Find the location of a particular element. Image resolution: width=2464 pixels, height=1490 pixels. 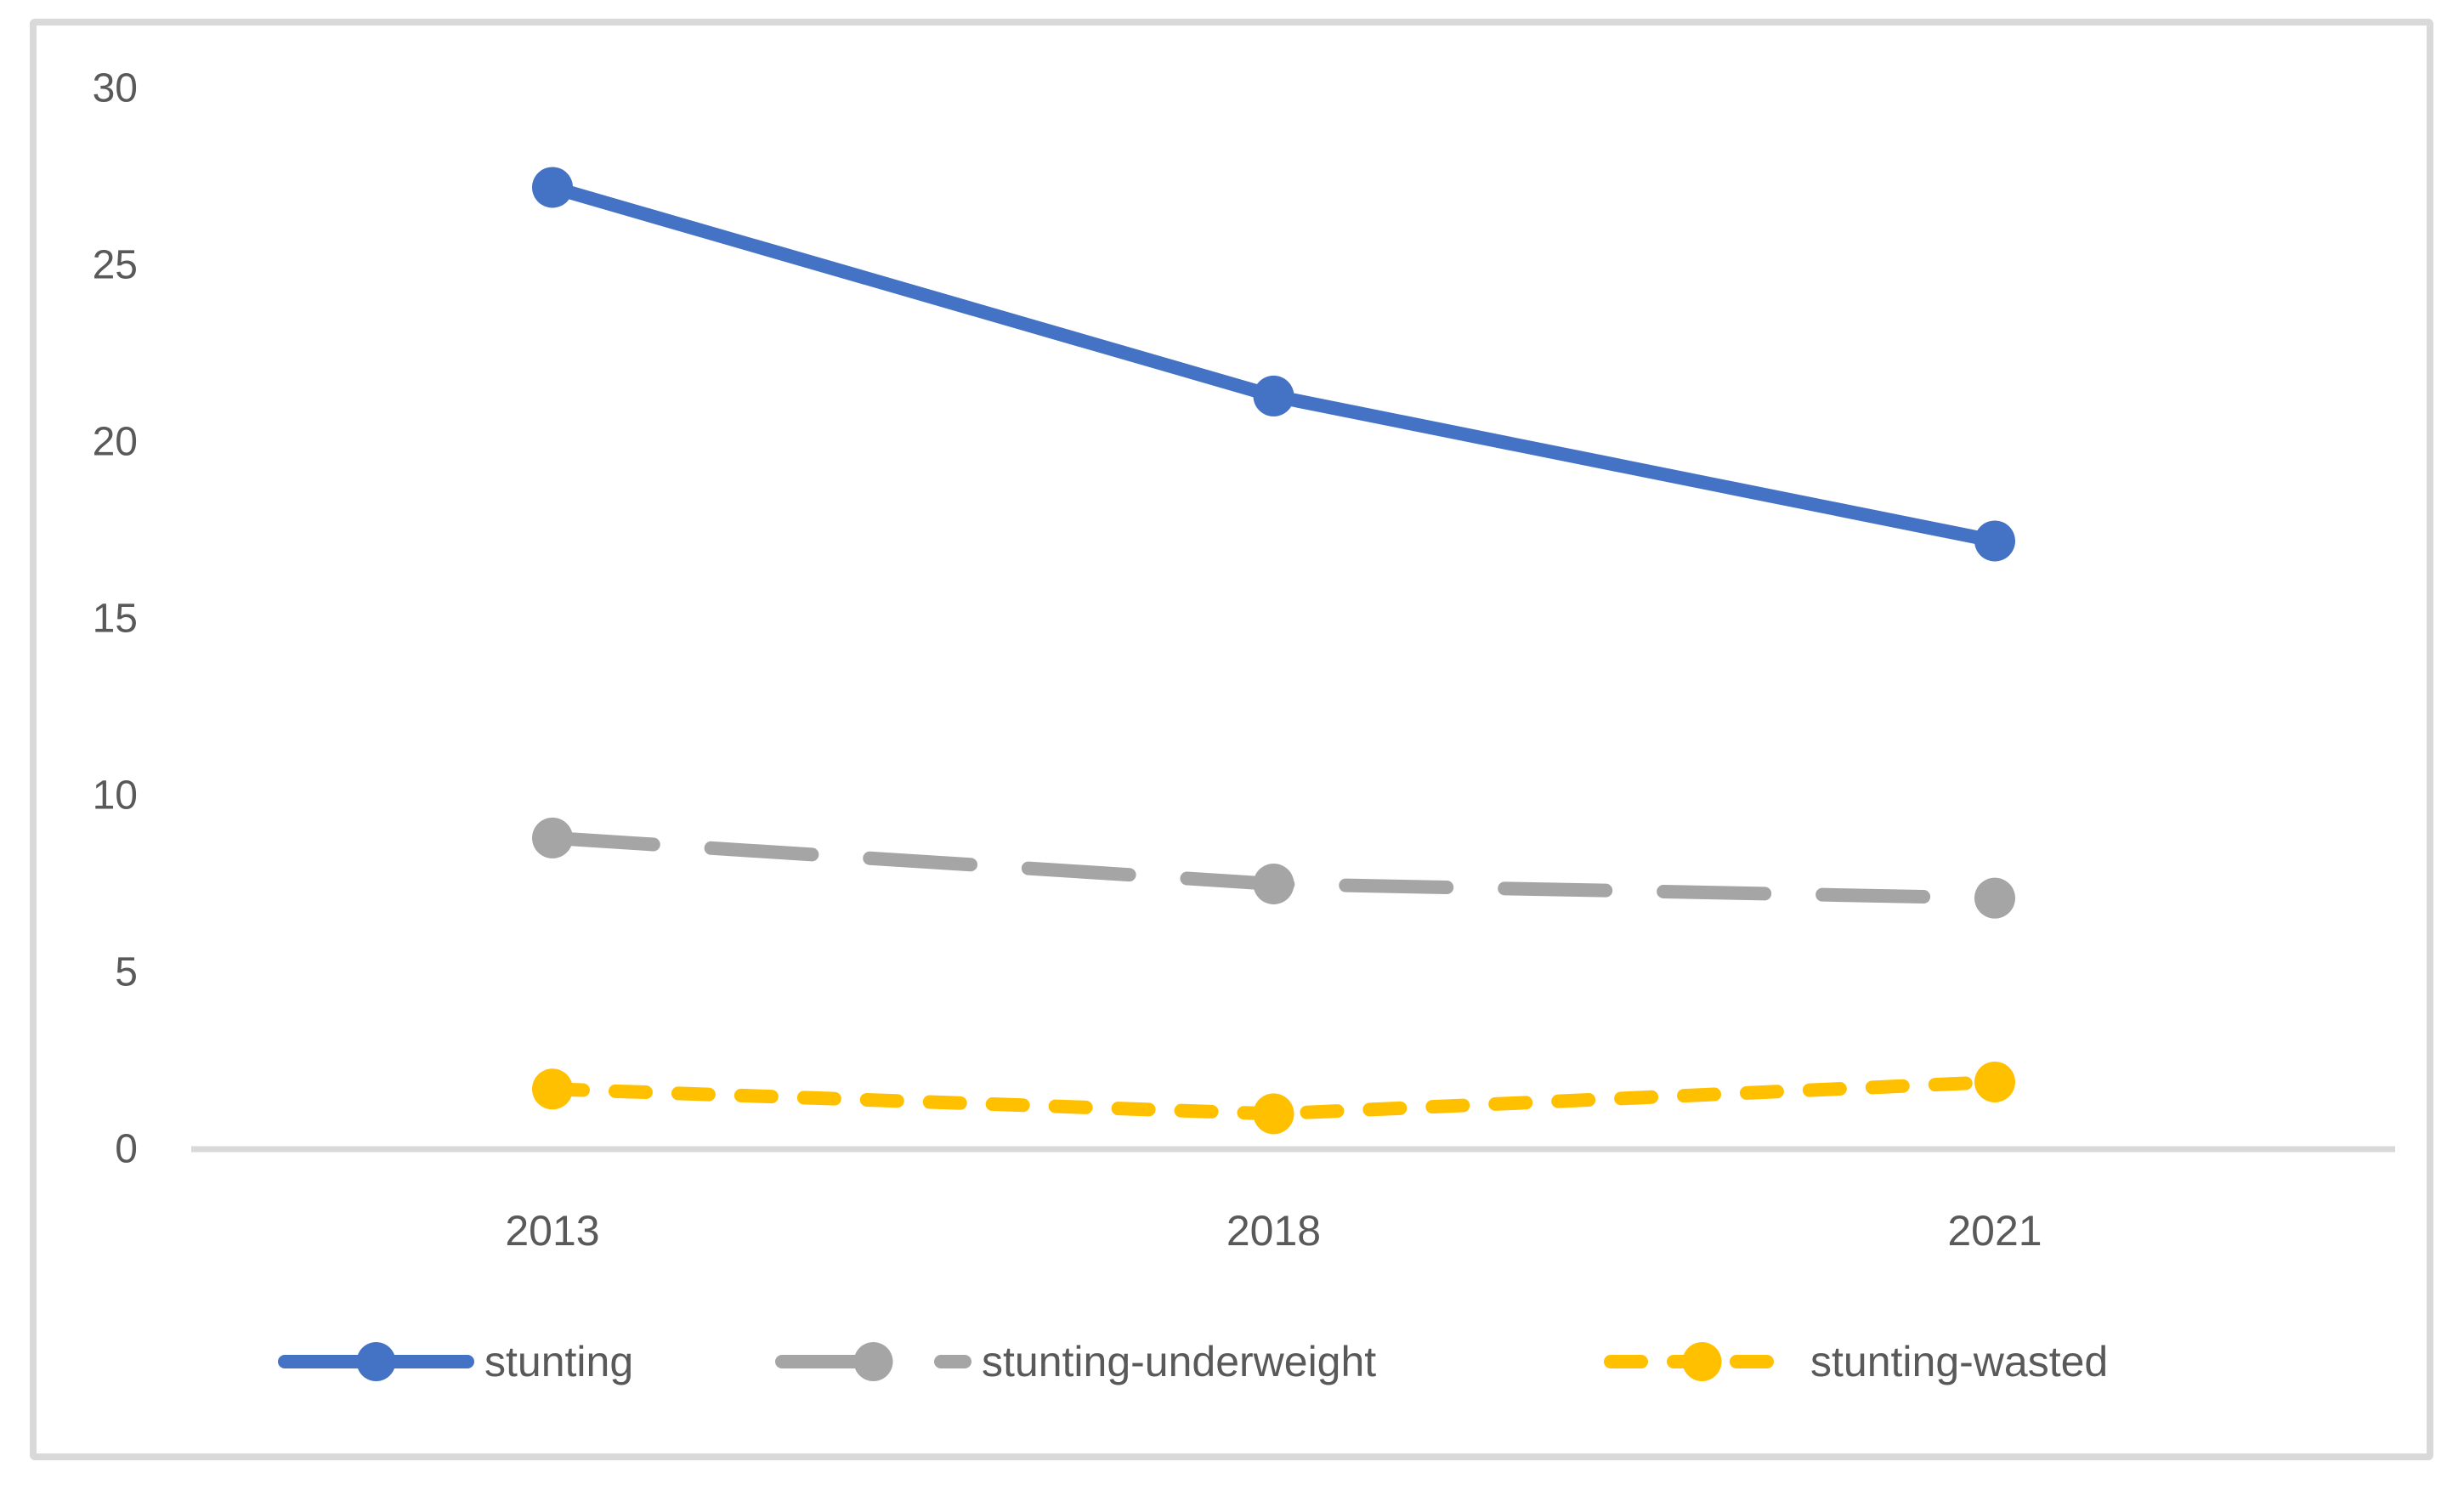

data-point-stunting-underweight-2013 is located at coordinates (552, 837).